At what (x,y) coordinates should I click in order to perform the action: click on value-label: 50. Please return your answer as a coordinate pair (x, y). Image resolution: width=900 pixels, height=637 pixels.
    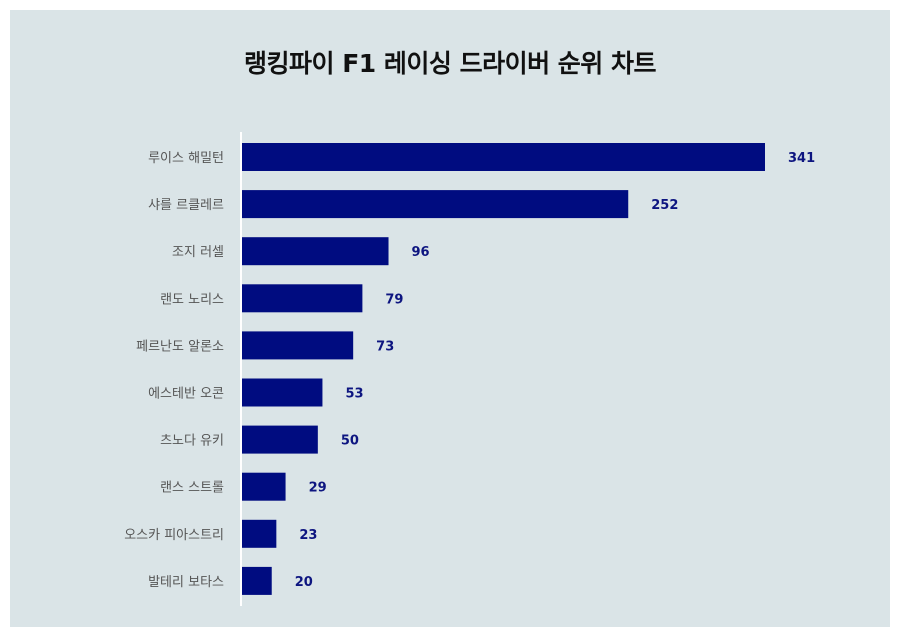
    Looking at the image, I should click on (350, 441).